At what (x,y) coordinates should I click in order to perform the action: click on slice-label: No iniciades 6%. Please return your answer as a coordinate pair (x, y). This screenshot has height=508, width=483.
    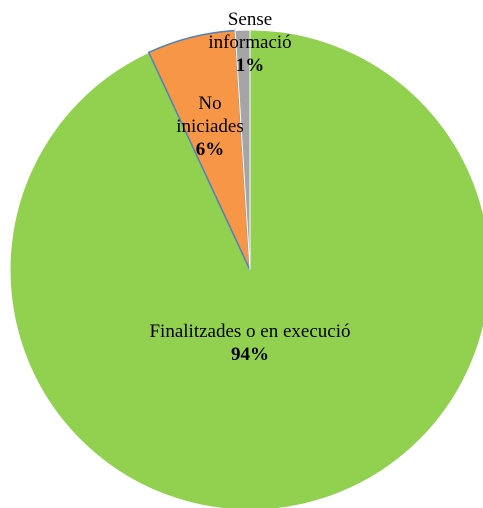
    Looking at the image, I should click on (210, 126).